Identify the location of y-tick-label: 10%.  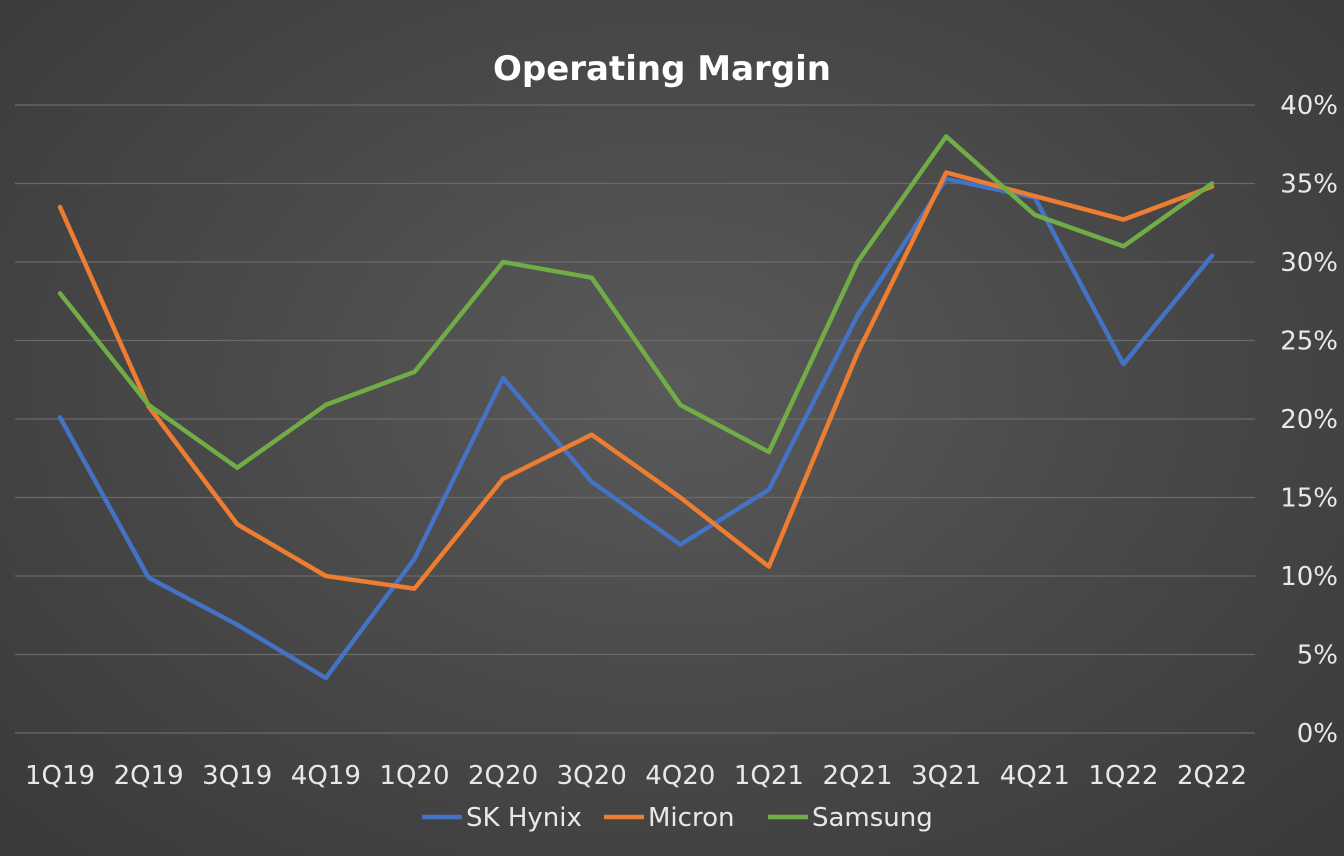
(1309, 577).